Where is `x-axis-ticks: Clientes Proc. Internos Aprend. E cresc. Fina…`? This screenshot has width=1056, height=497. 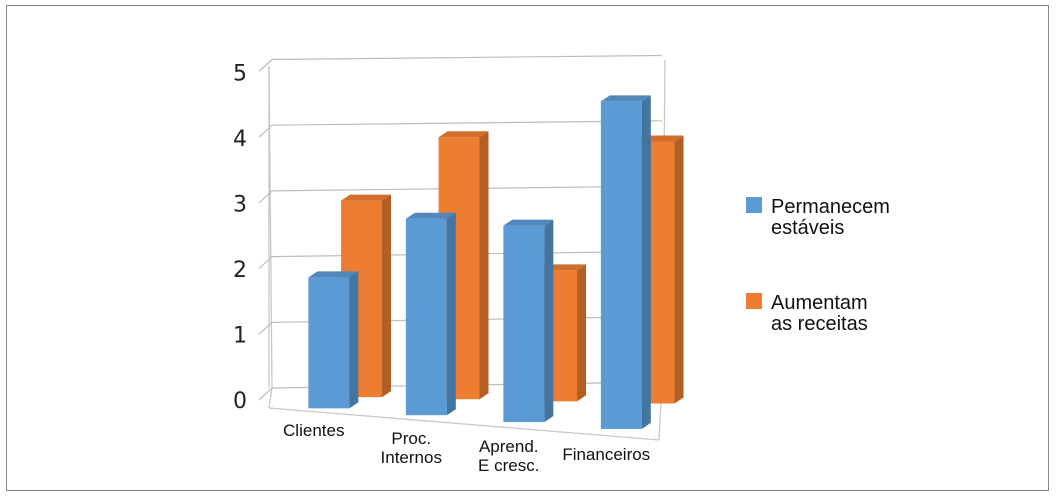
x-axis-ticks: Clientes Proc. Internos Aprend. E cresc. Fina… is located at coordinates (466, 448).